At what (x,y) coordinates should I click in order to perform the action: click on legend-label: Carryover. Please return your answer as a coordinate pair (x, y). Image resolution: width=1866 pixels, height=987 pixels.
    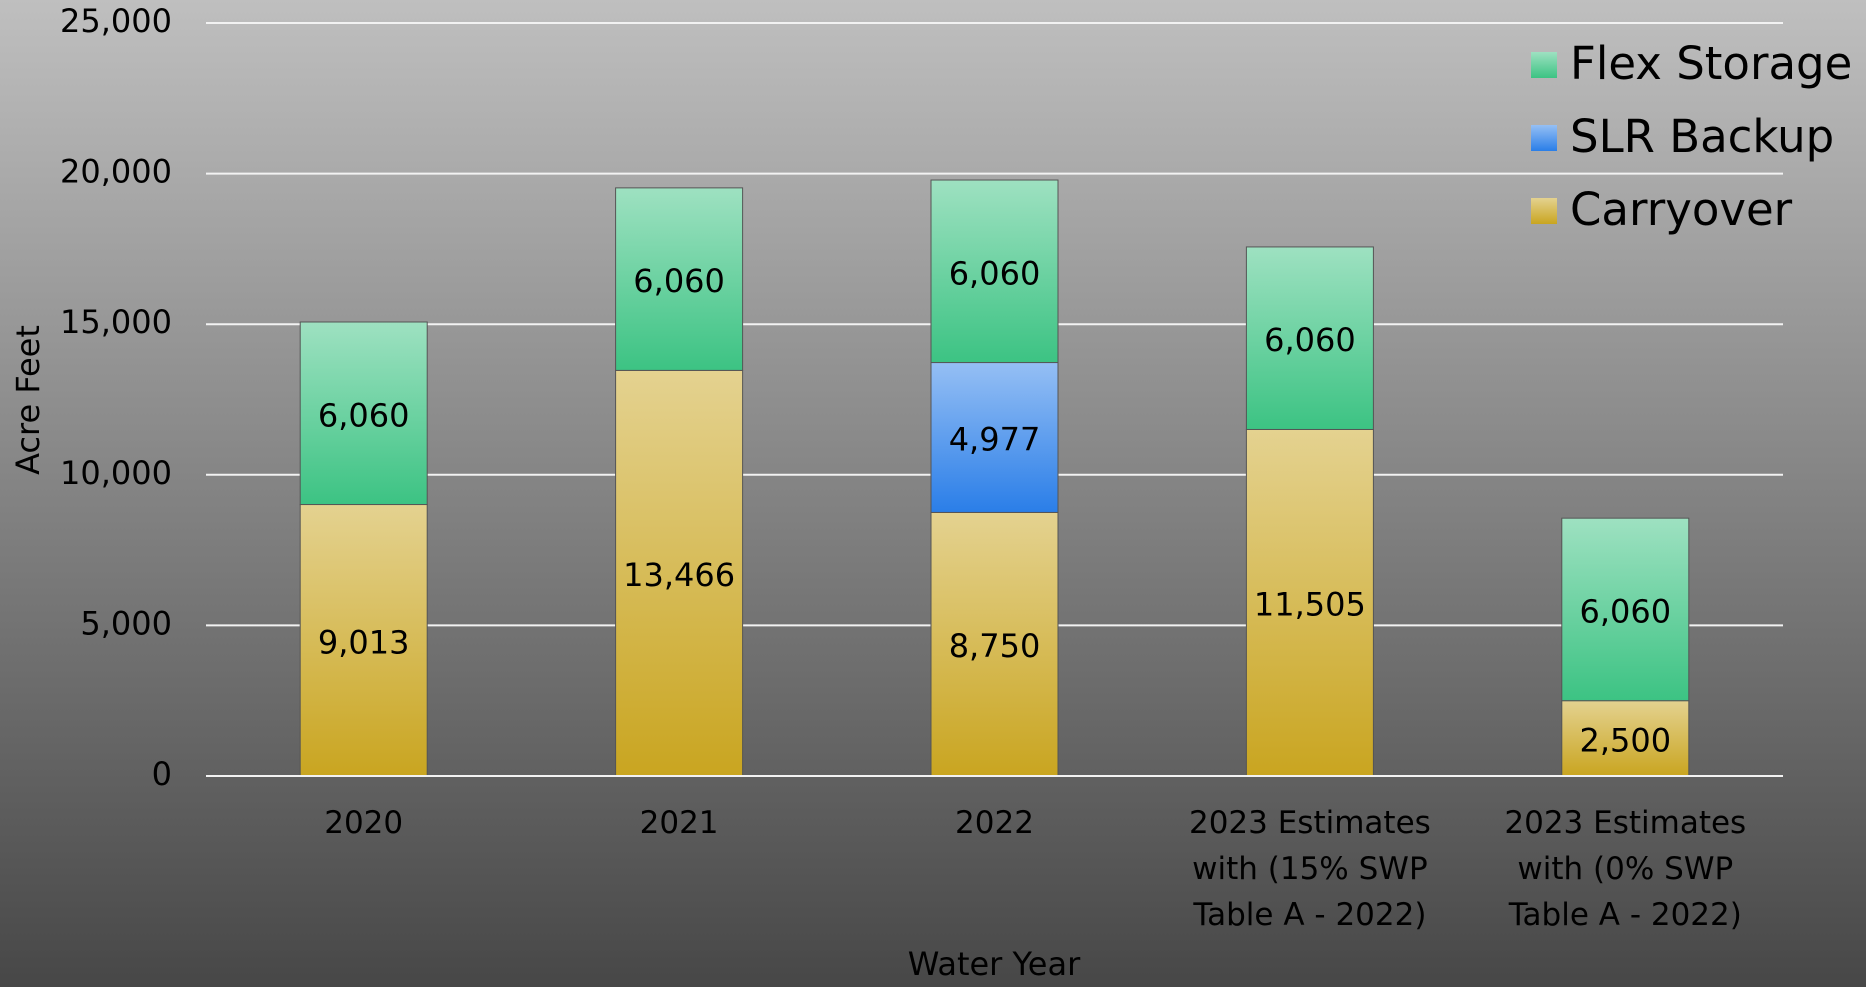
    Looking at the image, I should click on (1681, 209).